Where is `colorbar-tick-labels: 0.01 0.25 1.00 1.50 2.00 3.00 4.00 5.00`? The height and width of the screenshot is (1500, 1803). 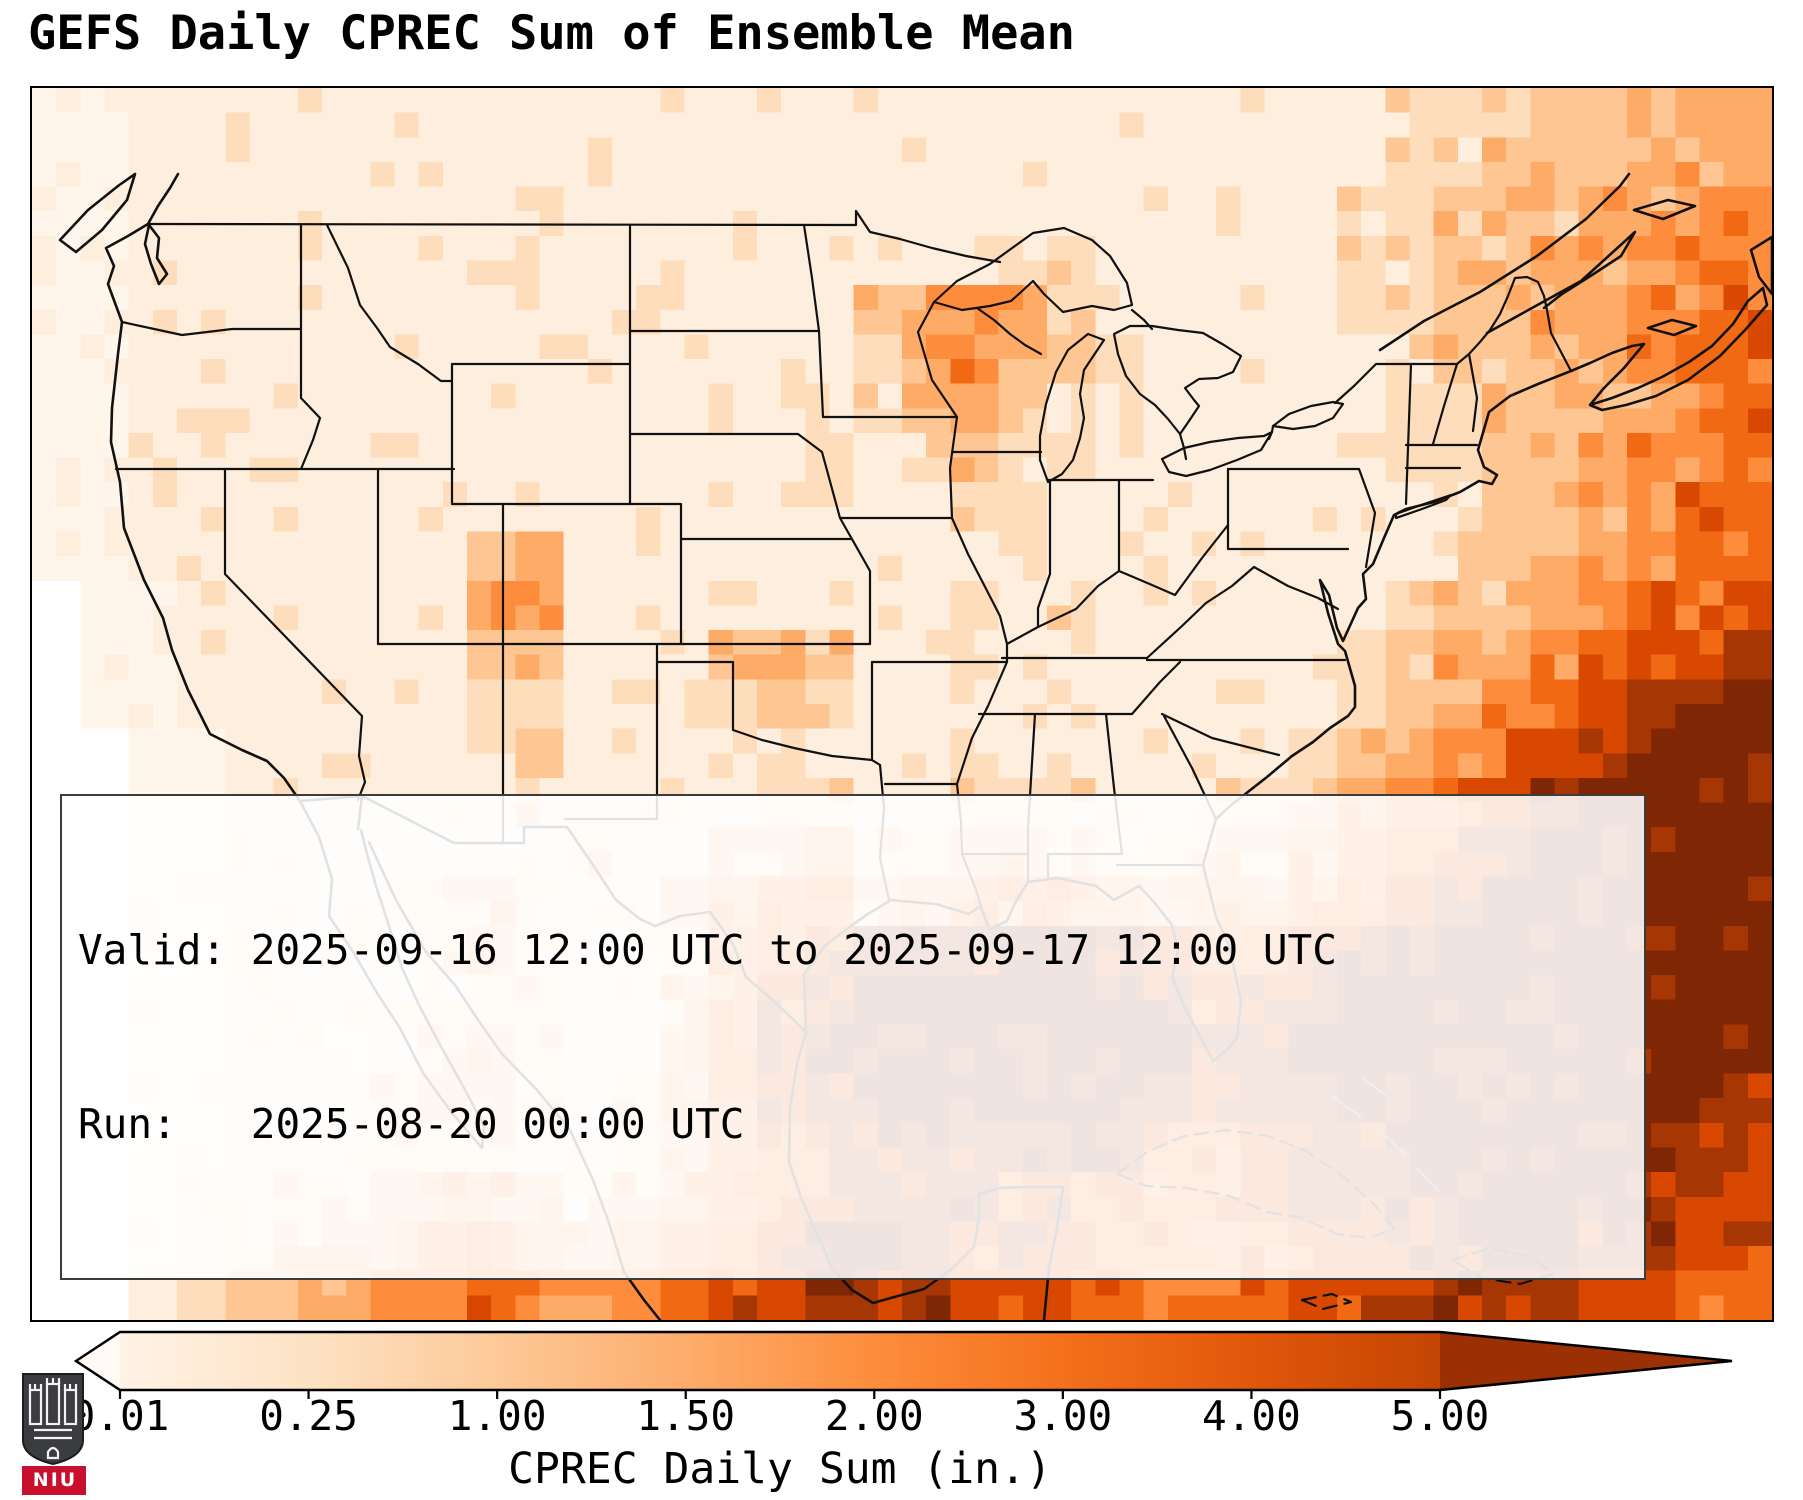
colorbar-tick-labels: 0.01 0.25 1.00 1.50 2.00 3.00 4.00 5.00 is located at coordinates (901, 1418).